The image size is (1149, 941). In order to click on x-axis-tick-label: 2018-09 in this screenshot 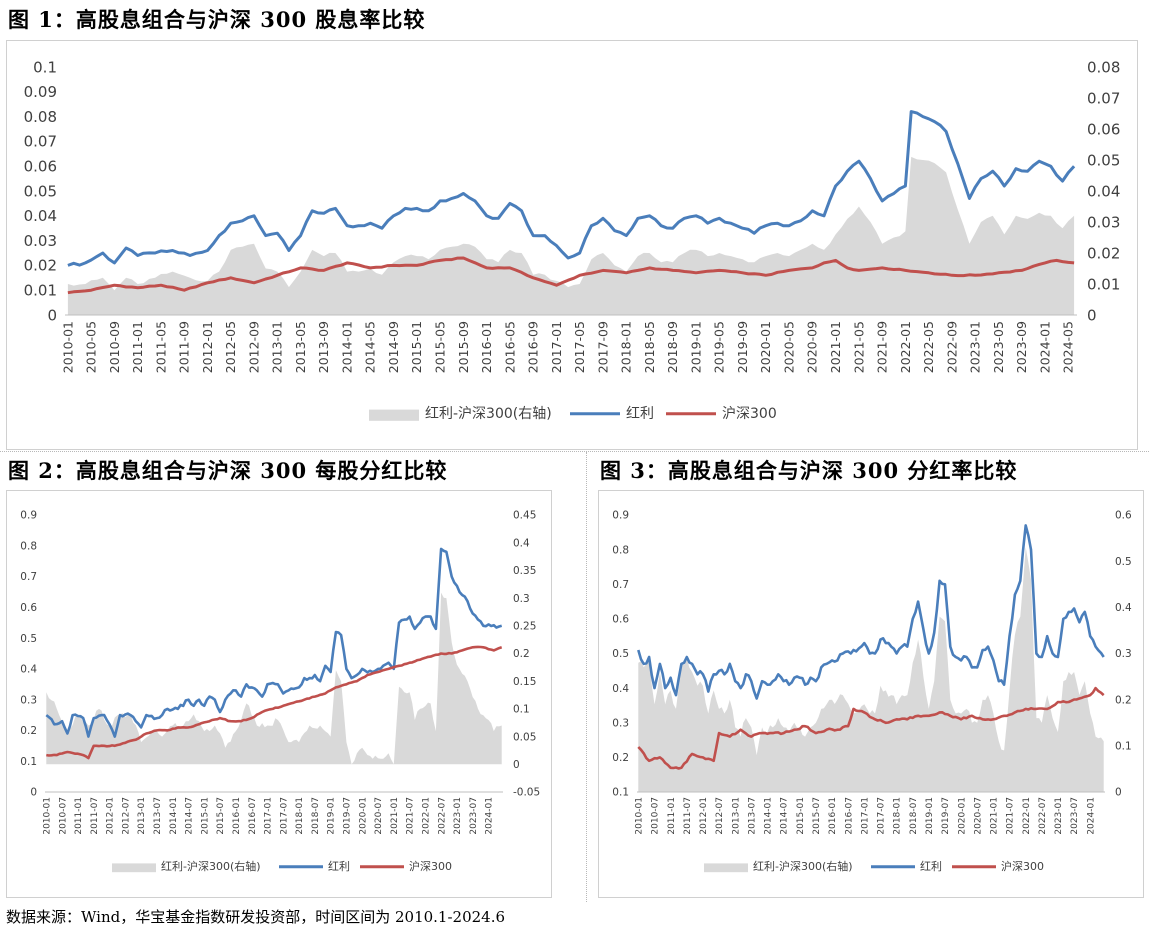, I will do `click(672, 347)`.